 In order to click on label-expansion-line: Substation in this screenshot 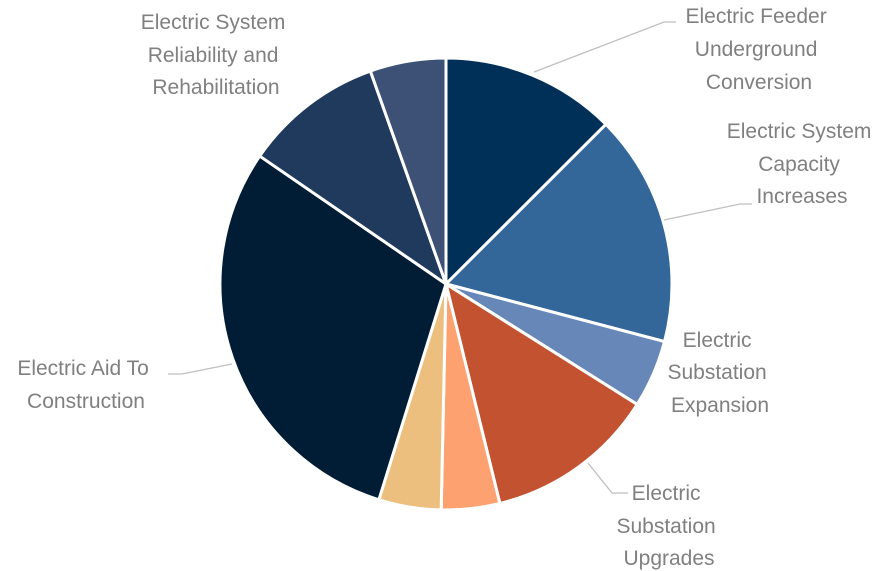, I will do `click(716, 372)`.